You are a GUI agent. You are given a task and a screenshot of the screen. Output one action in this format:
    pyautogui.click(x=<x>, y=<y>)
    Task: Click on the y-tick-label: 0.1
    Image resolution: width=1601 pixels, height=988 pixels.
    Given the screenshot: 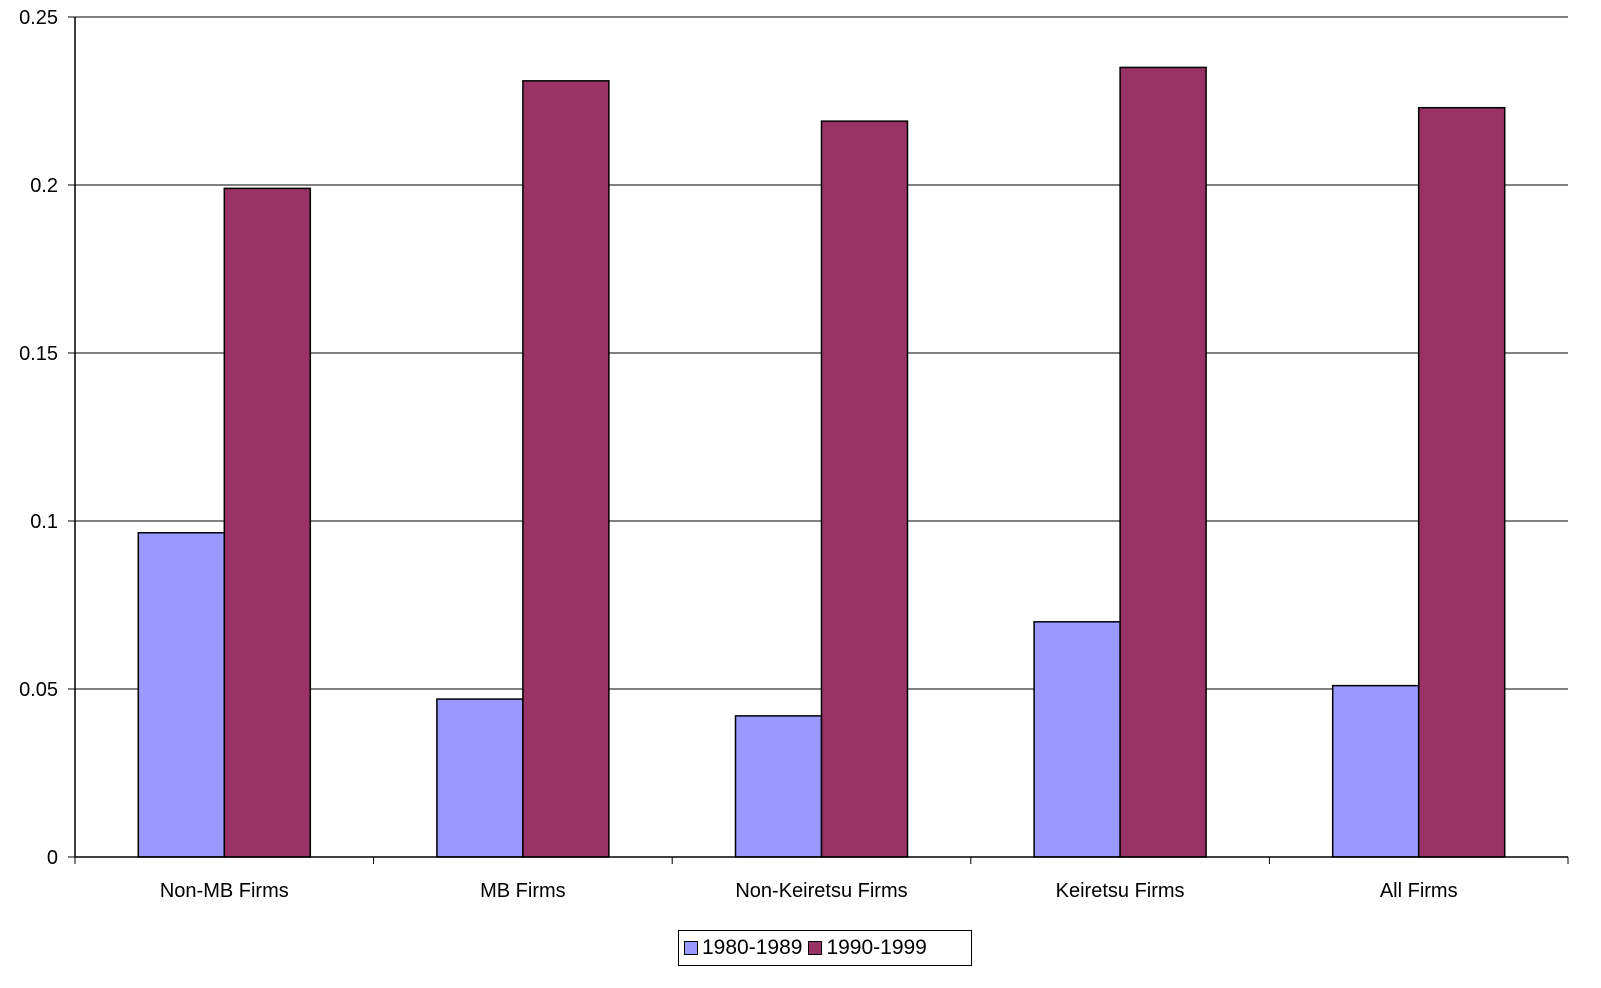 What is the action you would take?
    pyautogui.click(x=44, y=522)
    